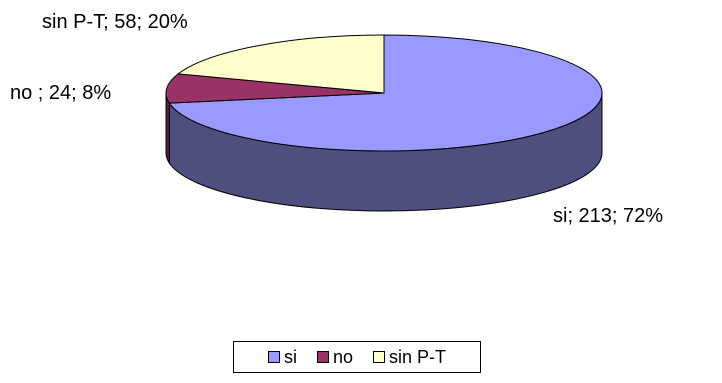 The width and height of the screenshot is (722, 383). Describe the element at coordinates (167, 128) in the screenshot. I see `pie-side-no` at that location.